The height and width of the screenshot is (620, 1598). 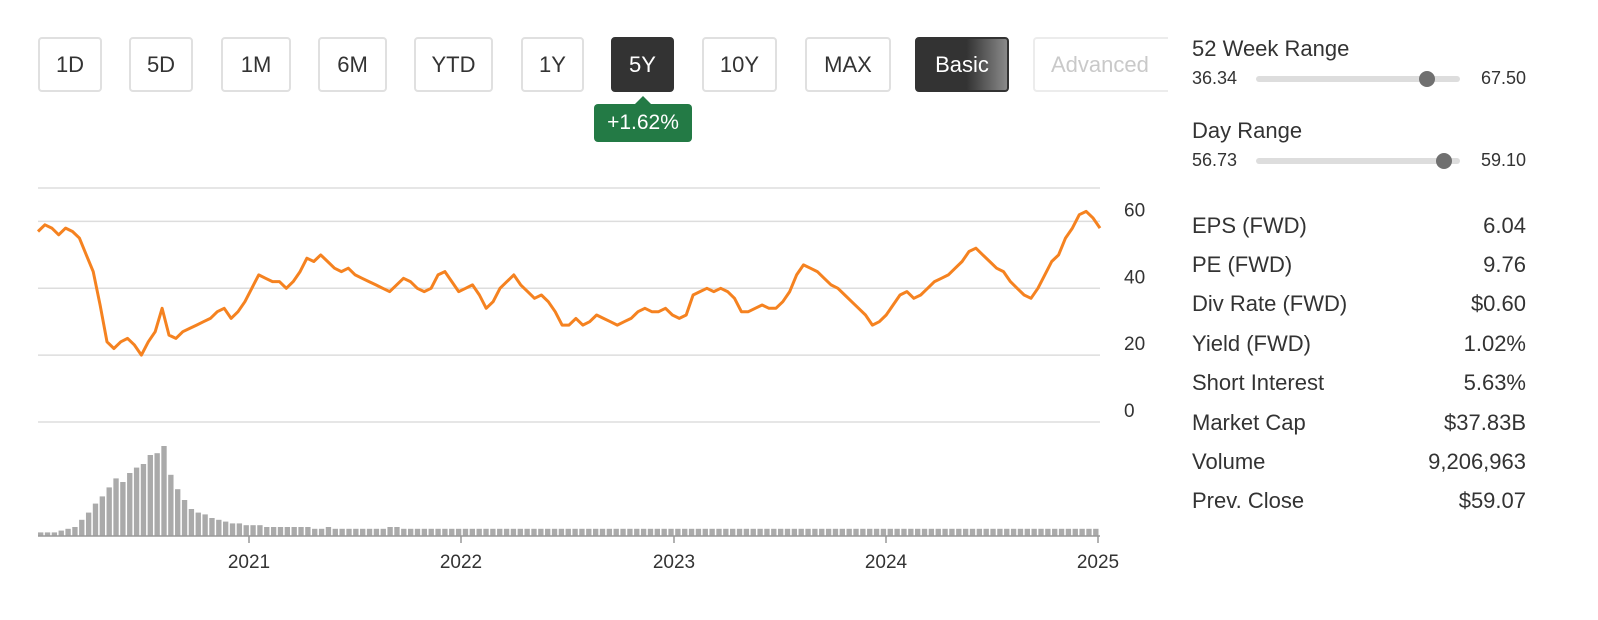 I want to click on stat-label: EPS (FWD), so click(x=1249, y=225).